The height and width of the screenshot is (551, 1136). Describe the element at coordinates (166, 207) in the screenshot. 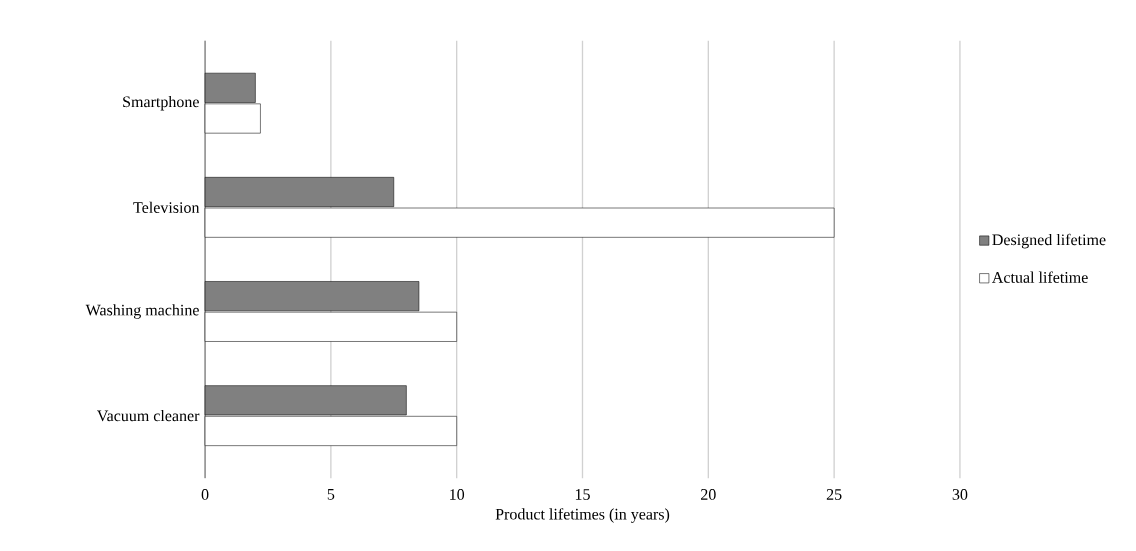

I see `y-tick-label: Television` at that location.